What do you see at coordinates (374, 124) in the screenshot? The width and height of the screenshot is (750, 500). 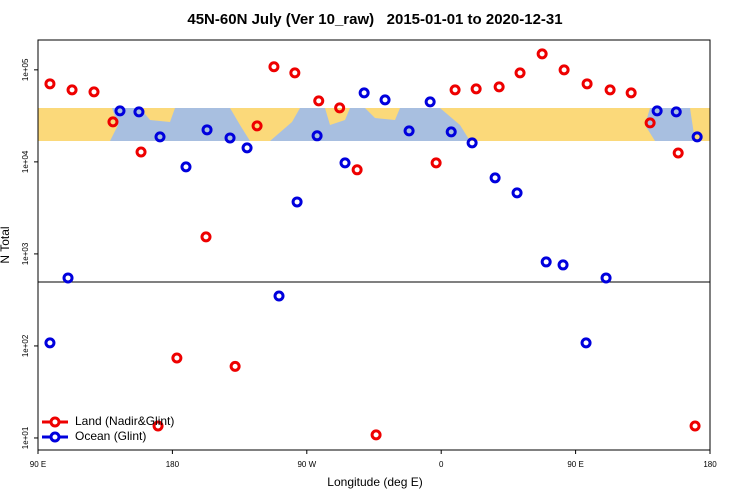 I see `map-strip` at bounding box center [374, 124].